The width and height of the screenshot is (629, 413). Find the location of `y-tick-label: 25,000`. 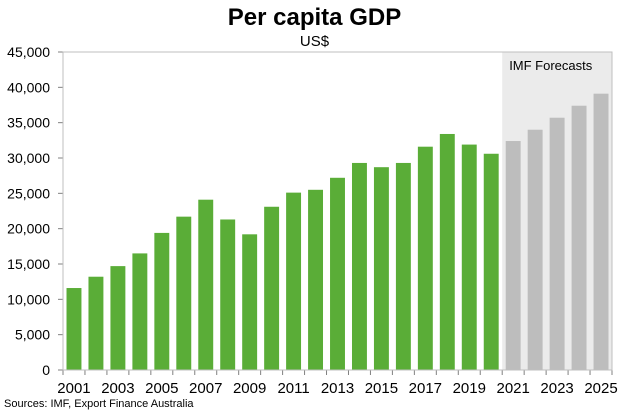

y-tick-label: 25,000 is located at coordinates (28, 193).